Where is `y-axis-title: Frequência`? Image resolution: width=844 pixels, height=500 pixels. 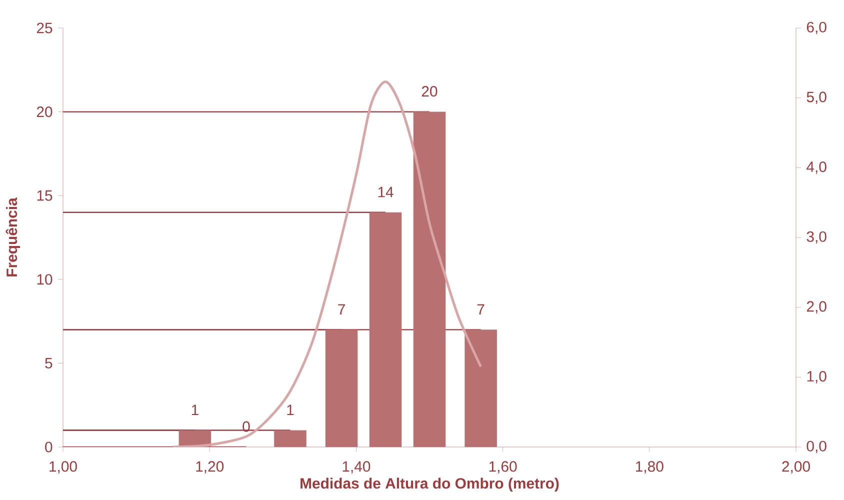 y-axis-title: Frequência is located at coordinates (13, 237).